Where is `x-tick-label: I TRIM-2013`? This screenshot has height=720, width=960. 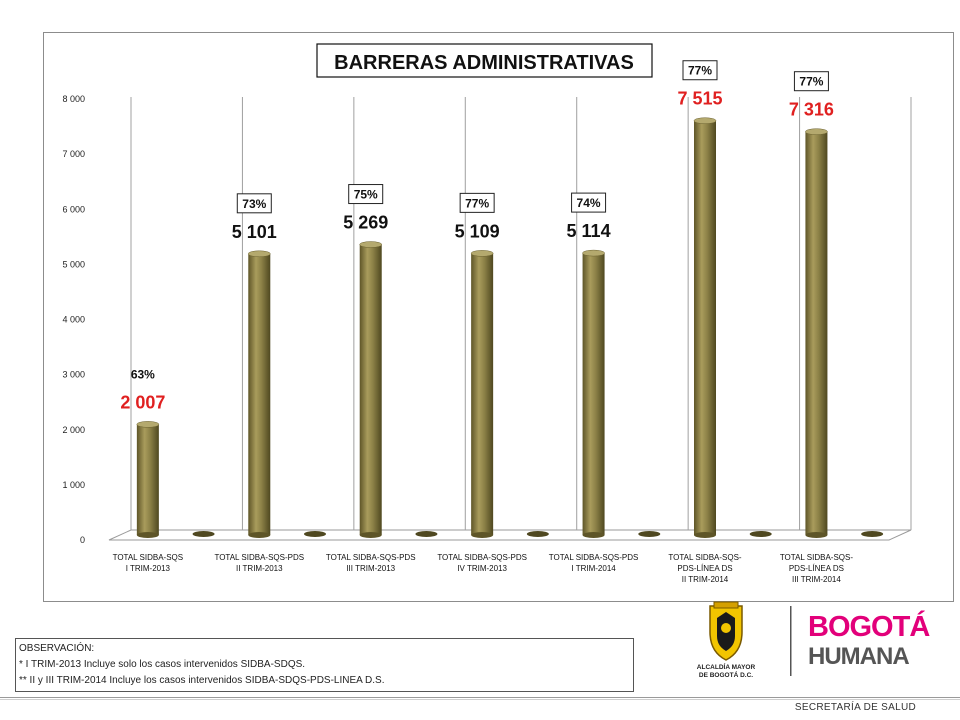
x-tick-label: I TRIM-2013 is located at coordinates (148, 568).